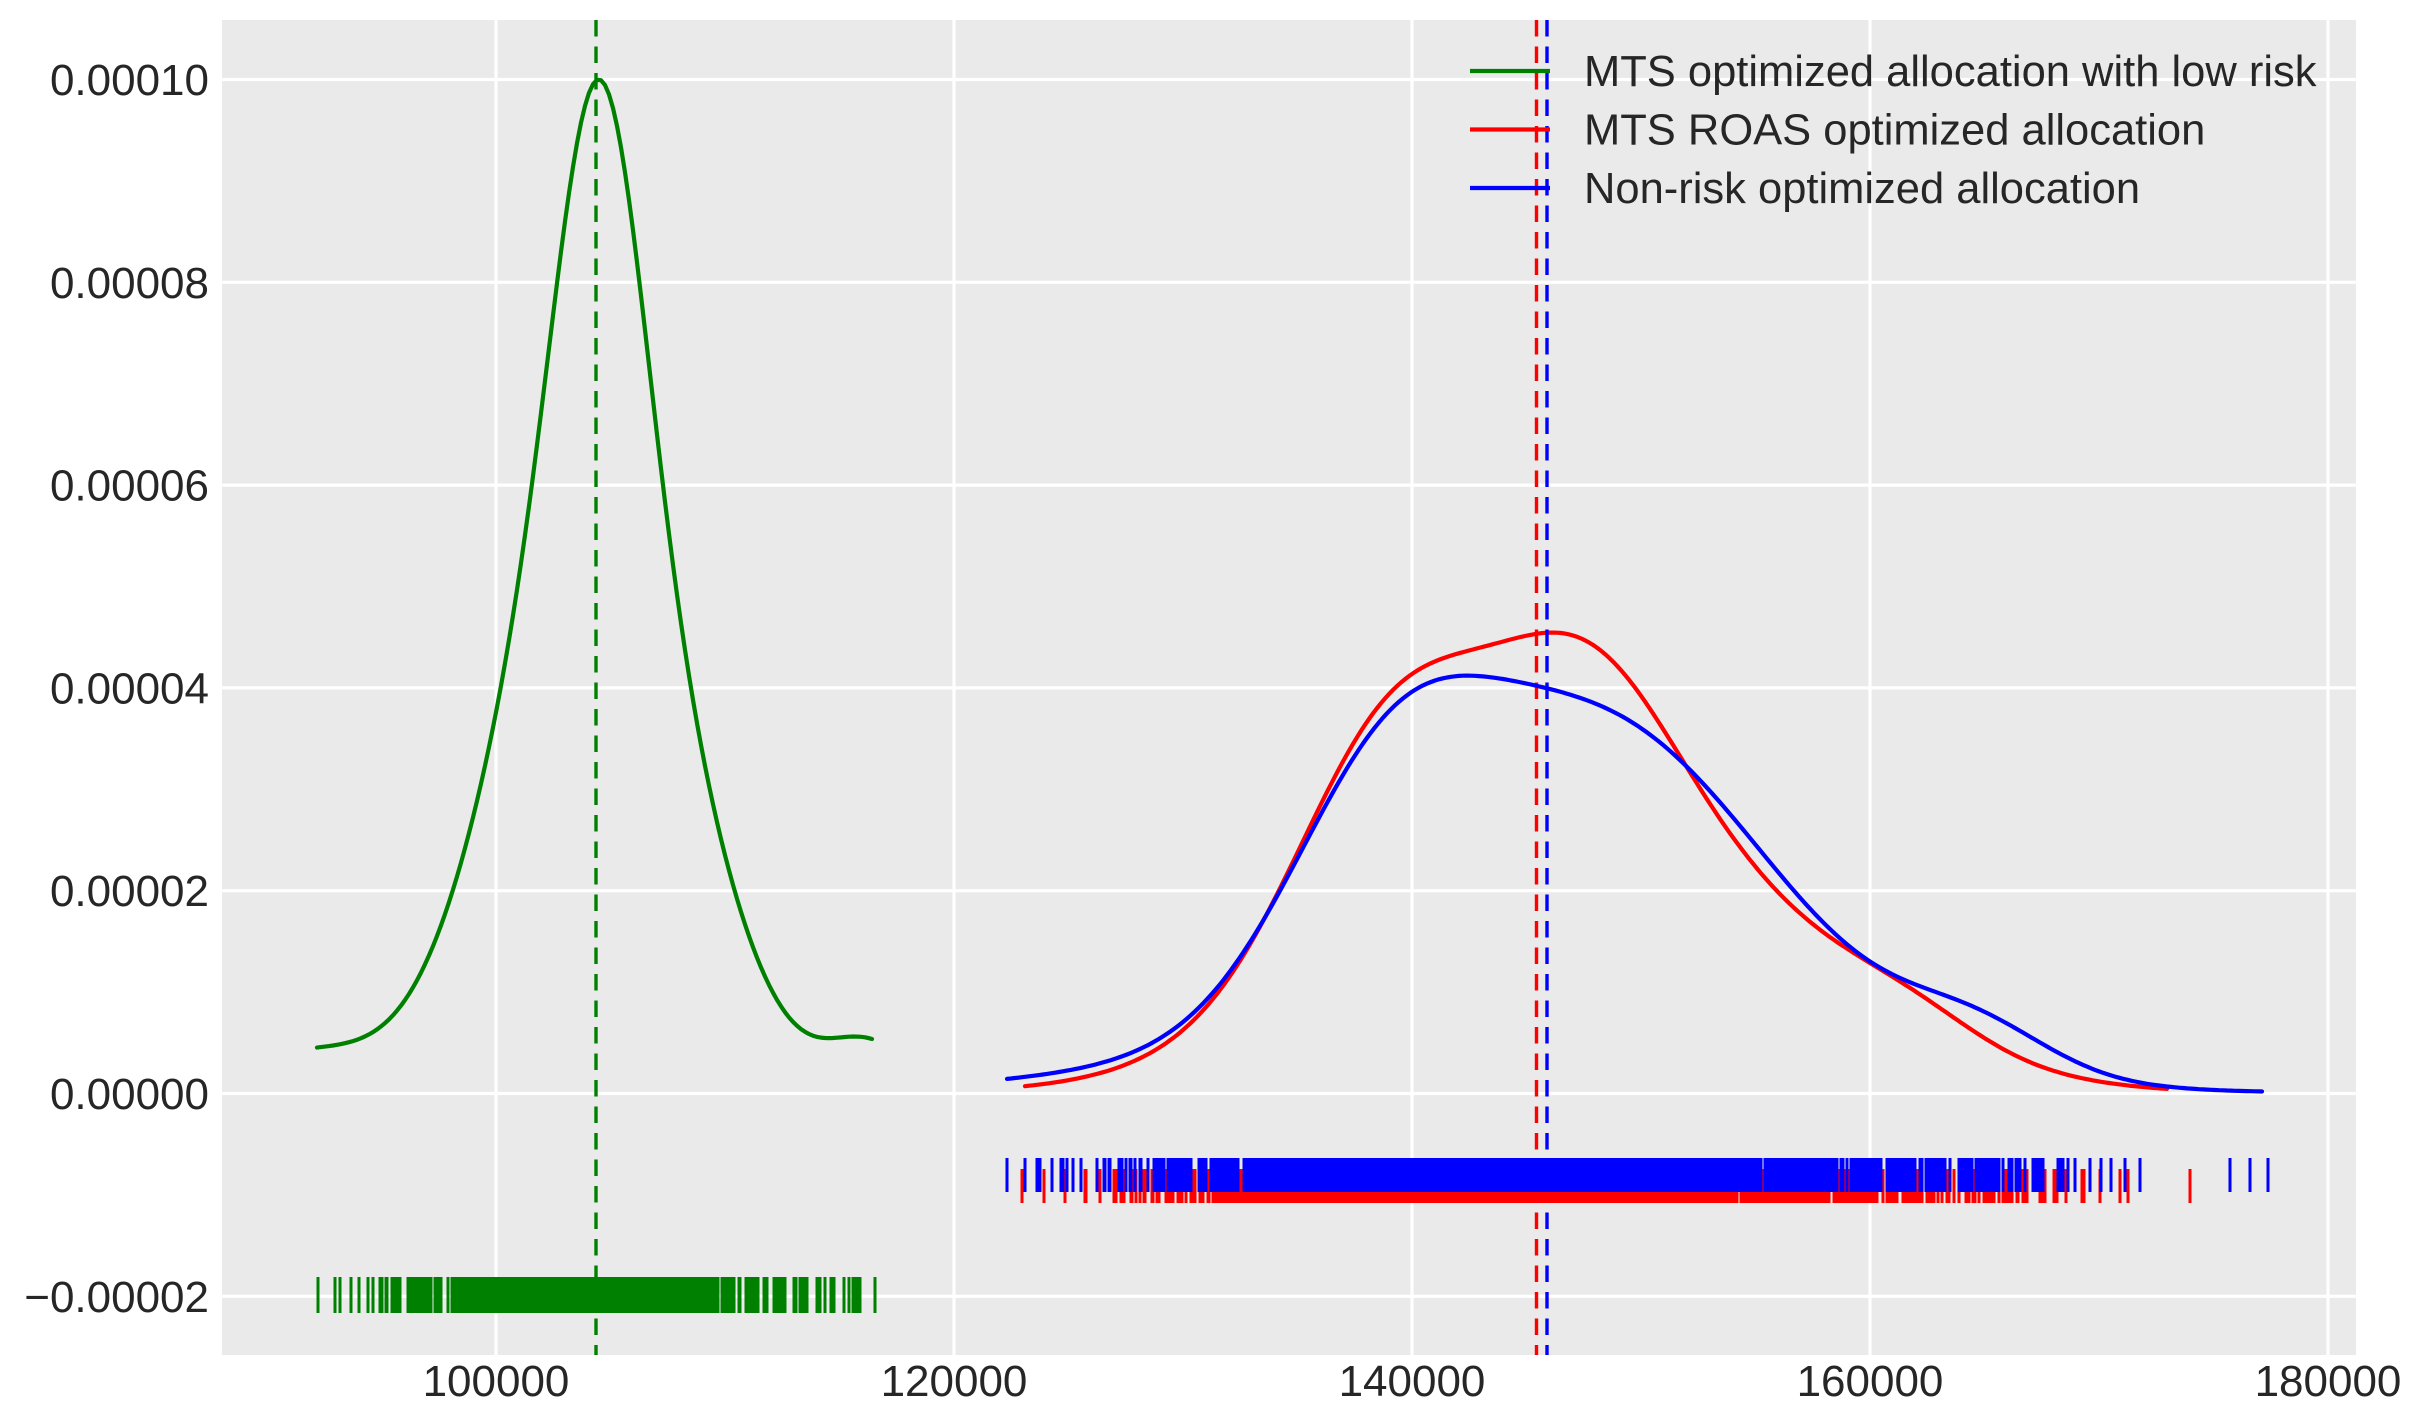 The width and height of the screenshot is (2423, 1423). I want to click on svg-text: 0.00002, so click(129, 891).